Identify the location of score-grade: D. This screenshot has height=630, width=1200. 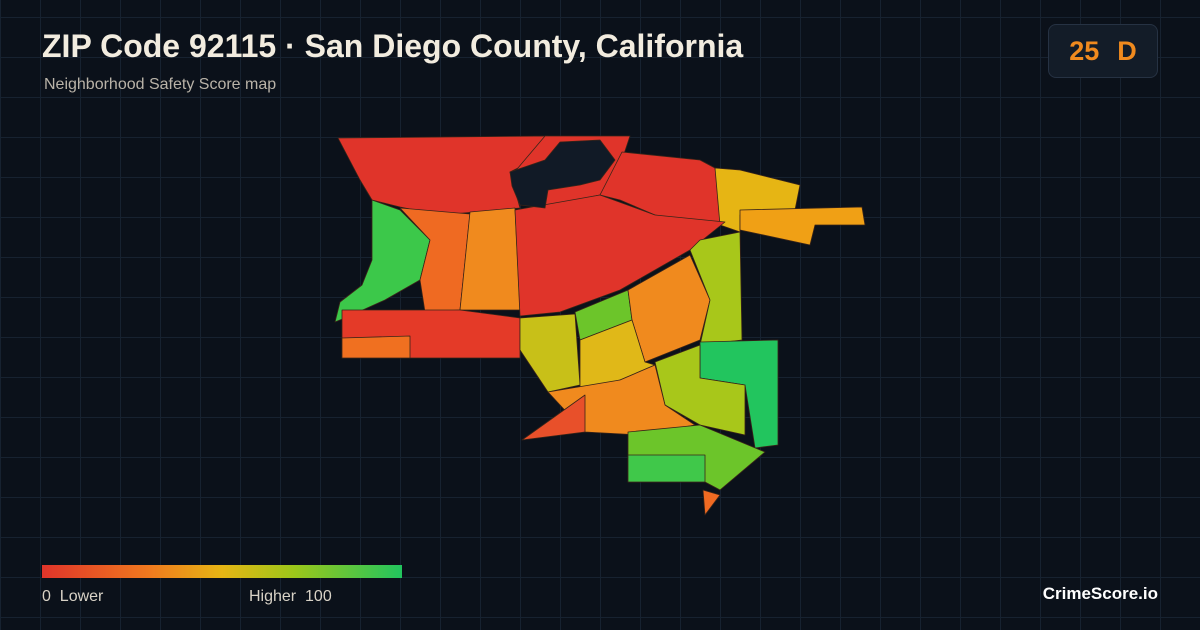
(1127, 50).